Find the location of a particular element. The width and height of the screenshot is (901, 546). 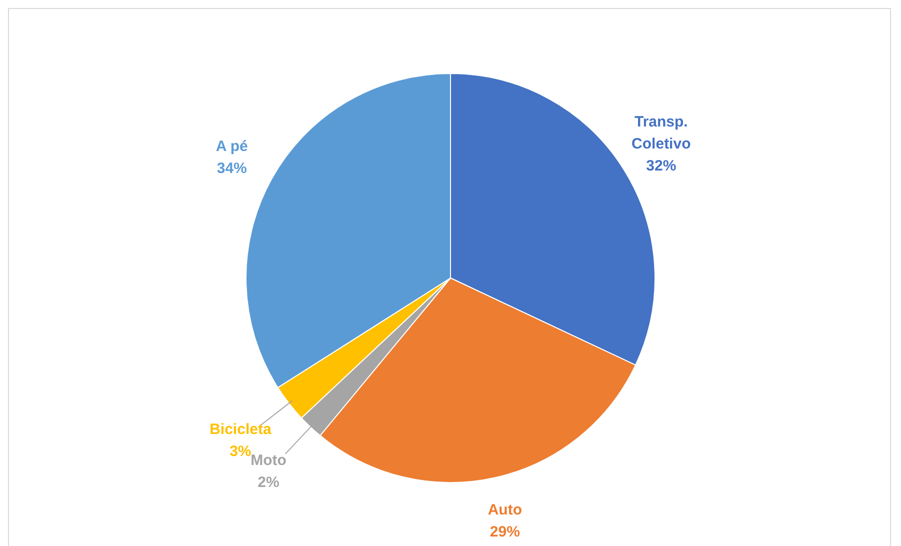

slice-label: Transp. Coletivo is located at coordinates (661, 132).